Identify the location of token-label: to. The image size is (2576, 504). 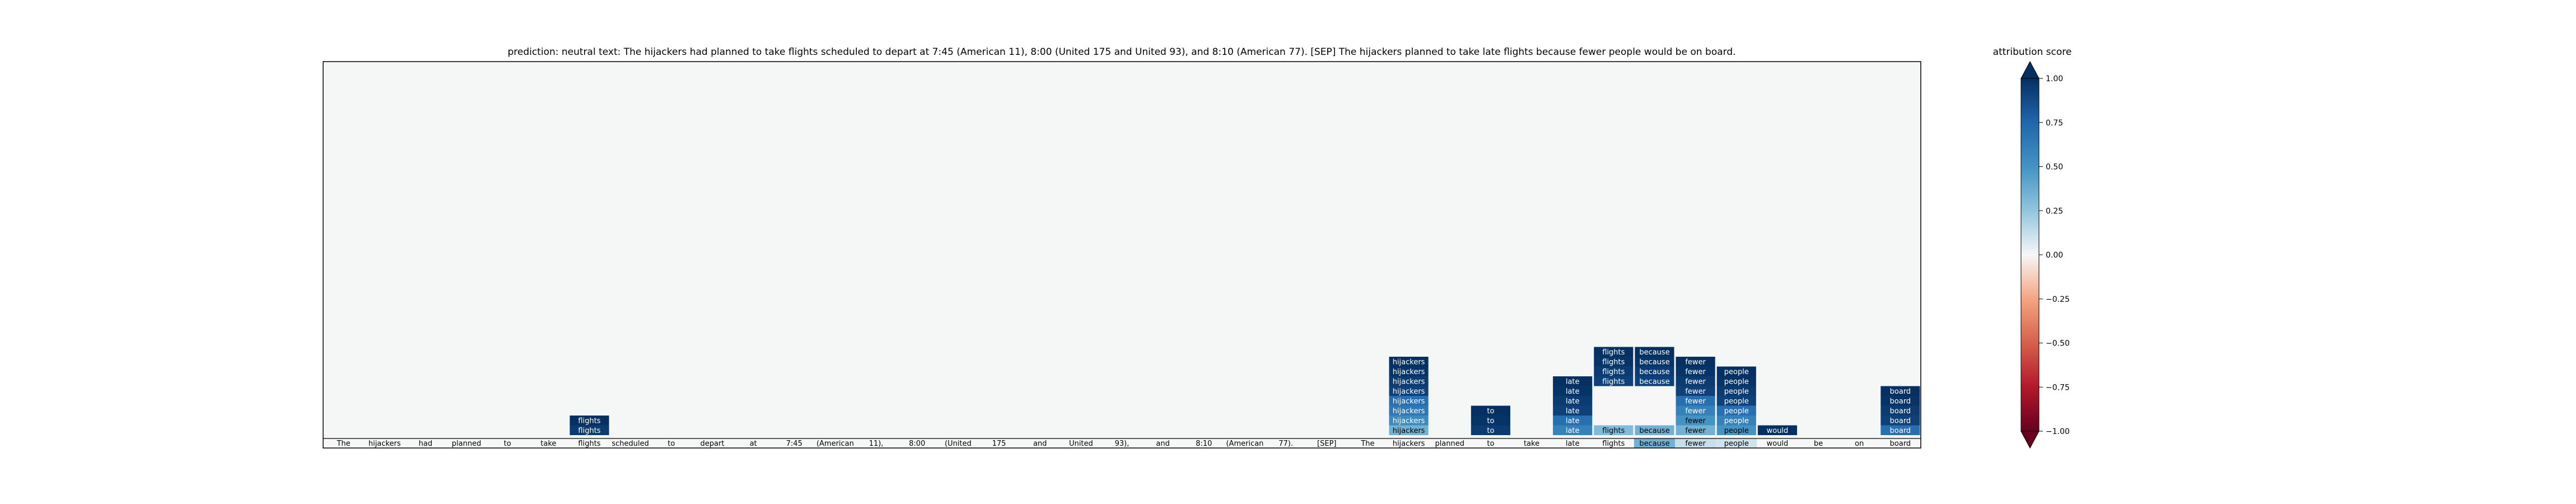
(1491, 444).